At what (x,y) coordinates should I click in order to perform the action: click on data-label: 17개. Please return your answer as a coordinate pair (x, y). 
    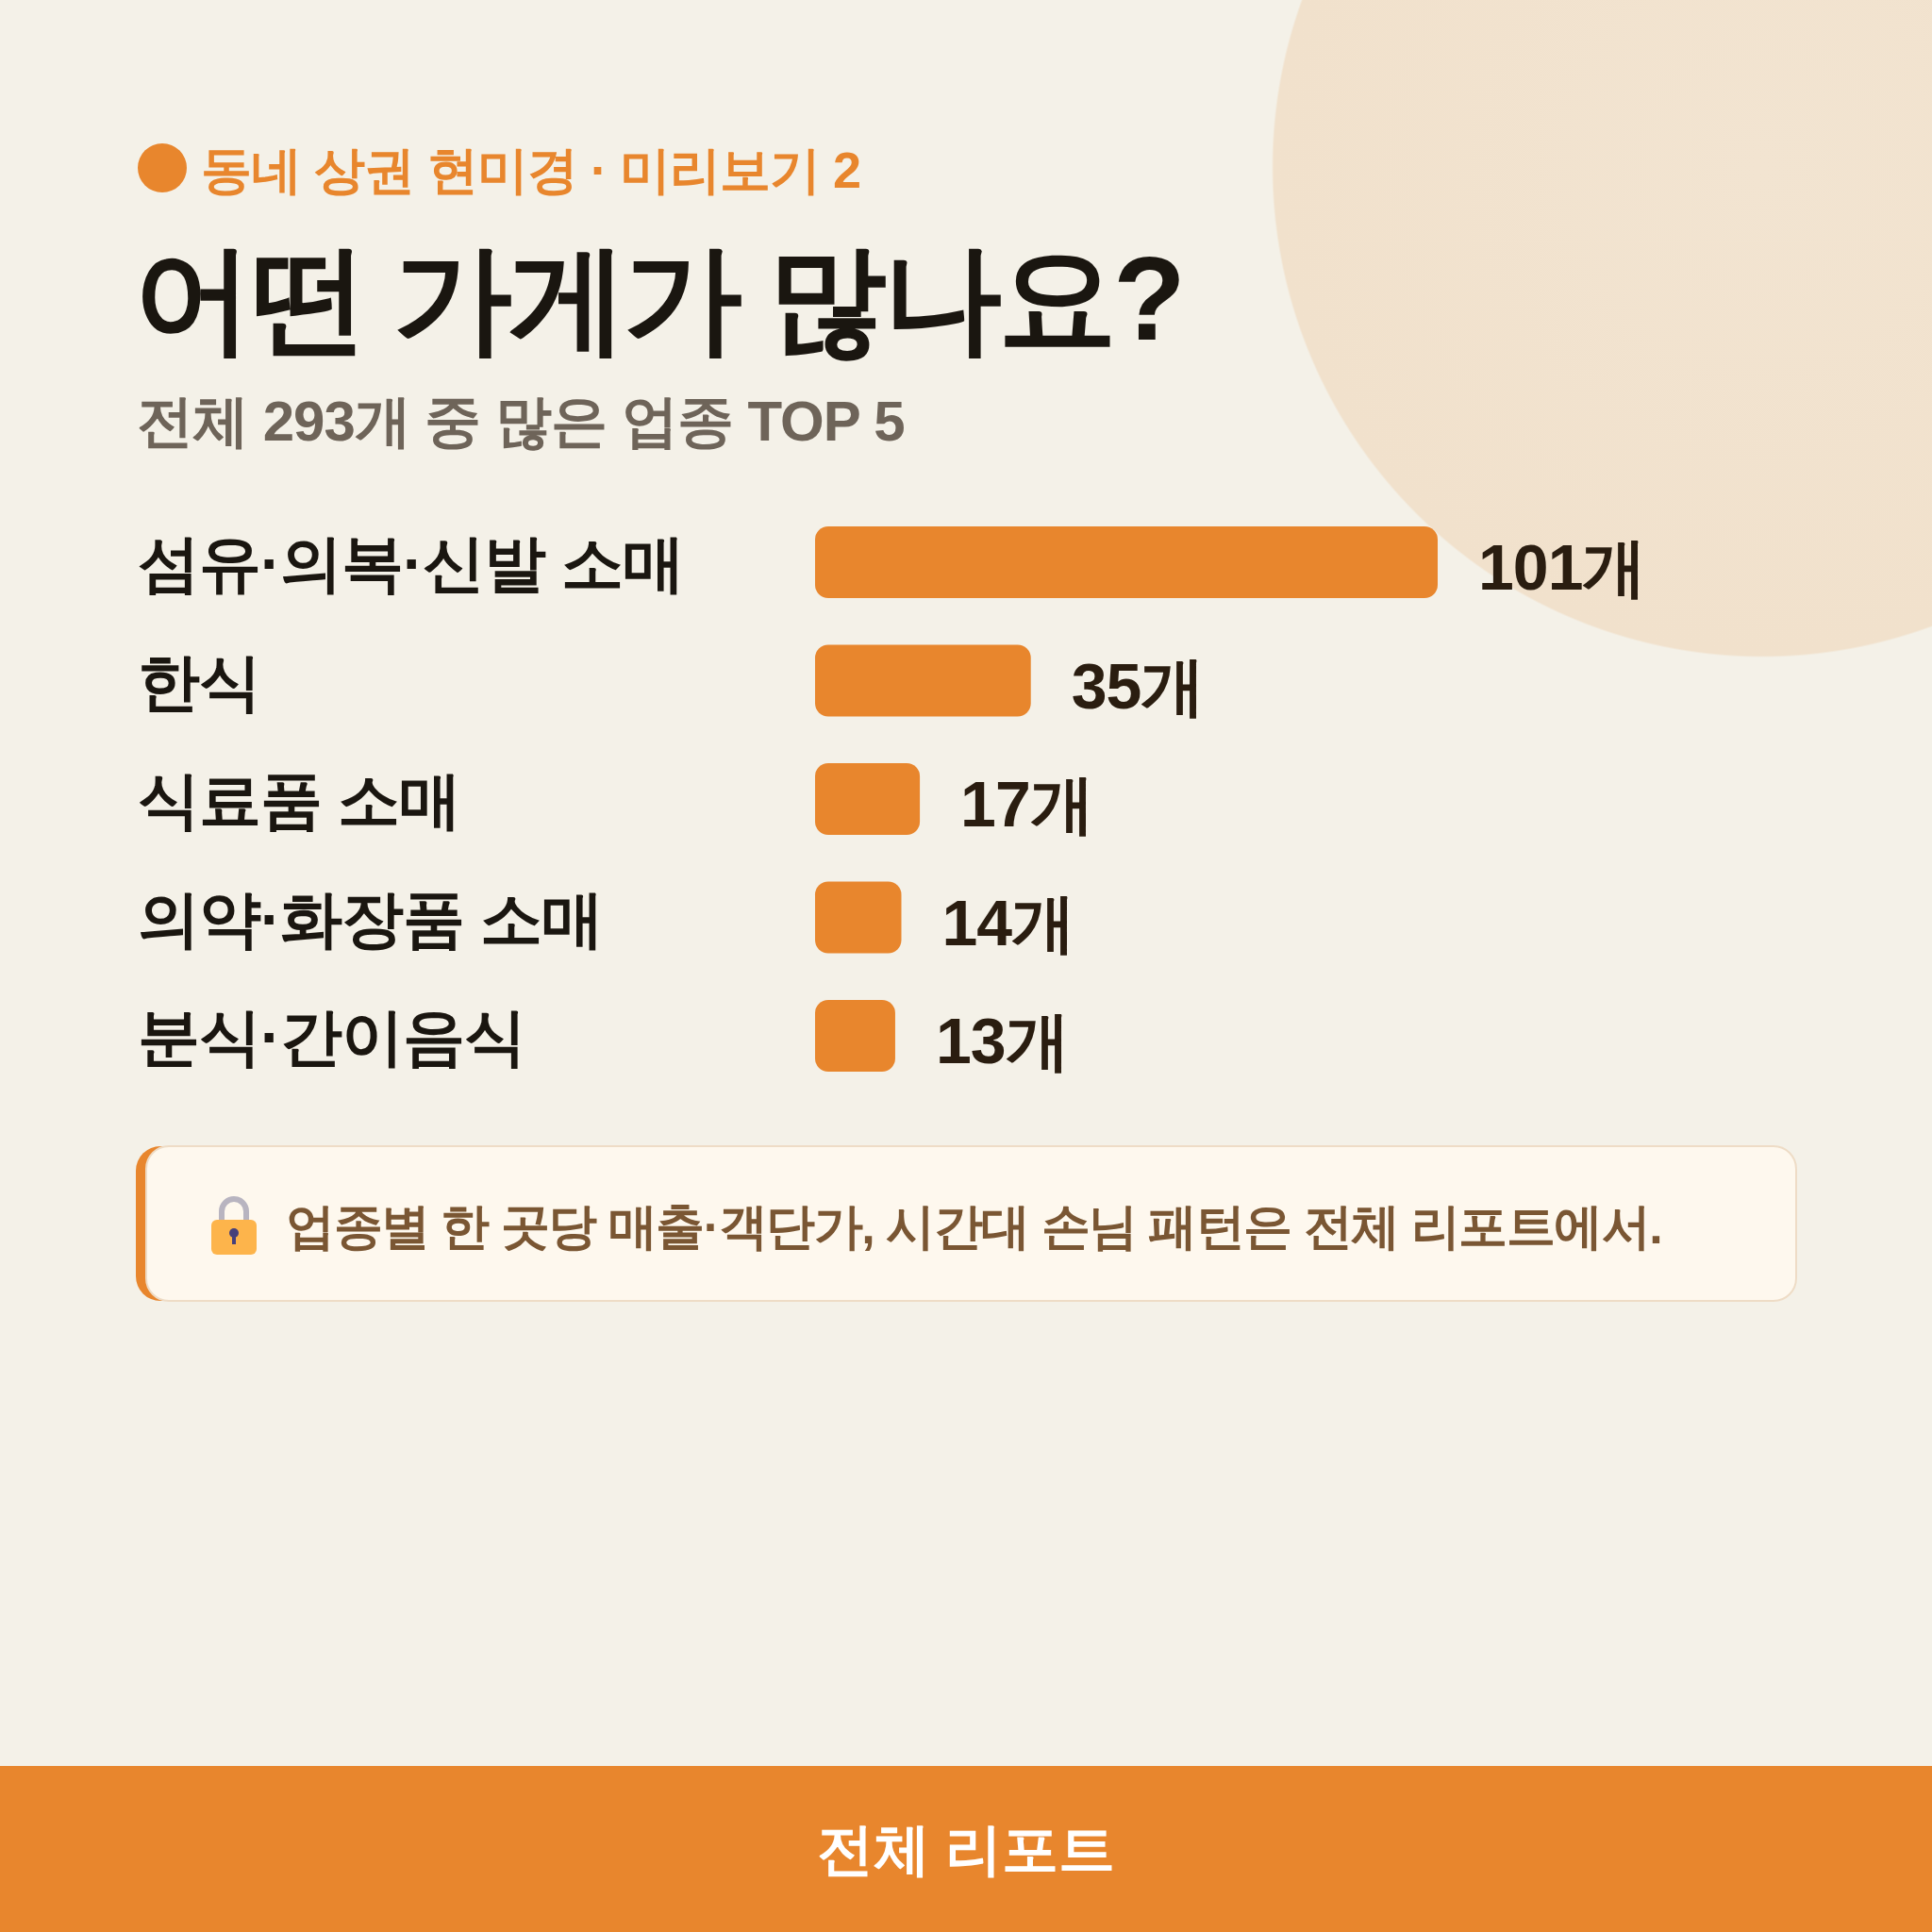
    Looking at the image, I should click on (1027, 804).